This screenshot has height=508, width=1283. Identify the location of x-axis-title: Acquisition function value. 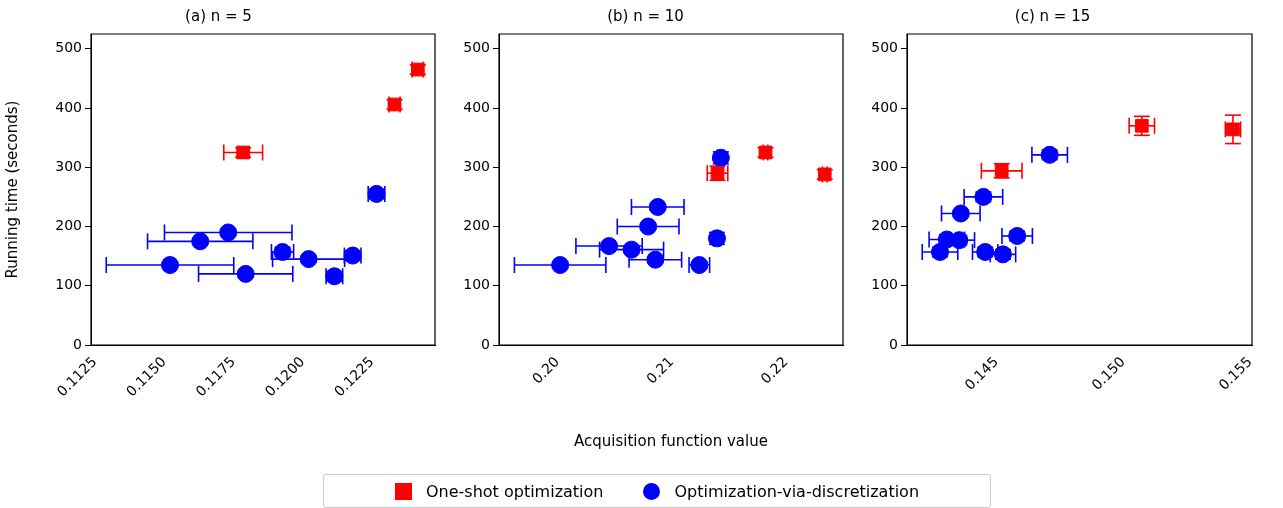
(671, 440).